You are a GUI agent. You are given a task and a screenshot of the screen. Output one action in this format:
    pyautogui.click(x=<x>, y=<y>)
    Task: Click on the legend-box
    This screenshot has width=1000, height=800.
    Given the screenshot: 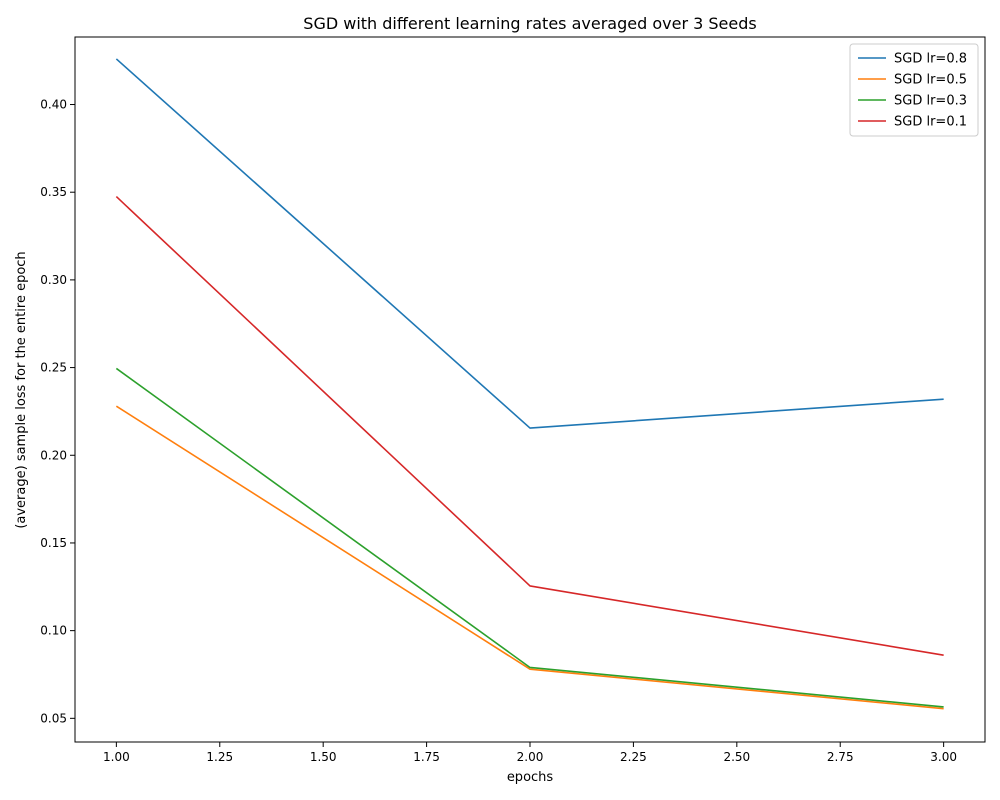 What is the action you would take?
    pyautogui.click(x=914, y=90)
    